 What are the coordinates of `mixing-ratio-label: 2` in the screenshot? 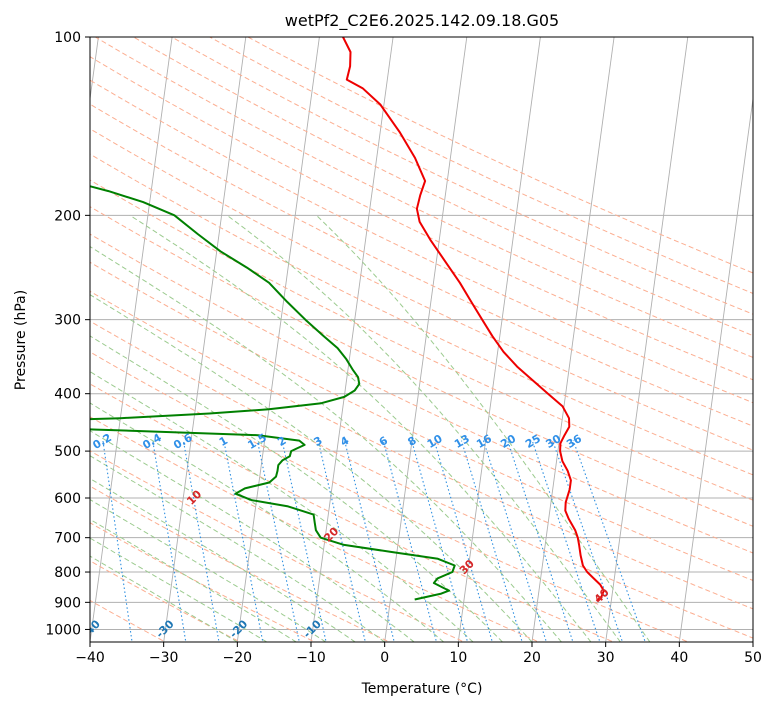 It's located at (281, 441).